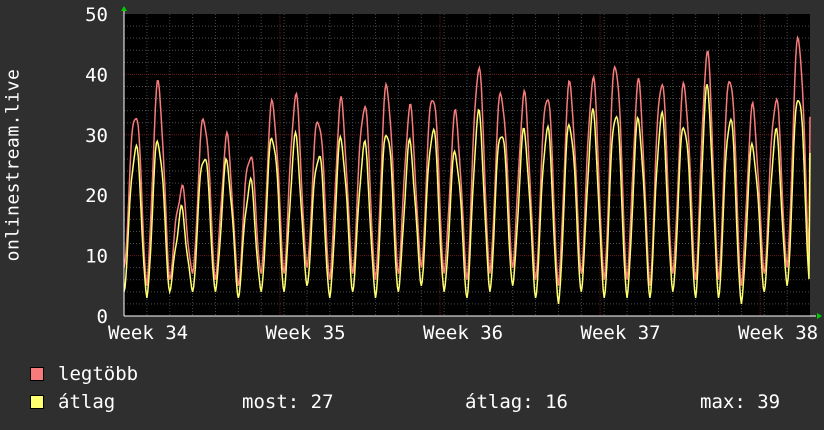 The width and height of the screenshot is (824, 430). I want to click on y-tick-label: 50, so click(96, 15).